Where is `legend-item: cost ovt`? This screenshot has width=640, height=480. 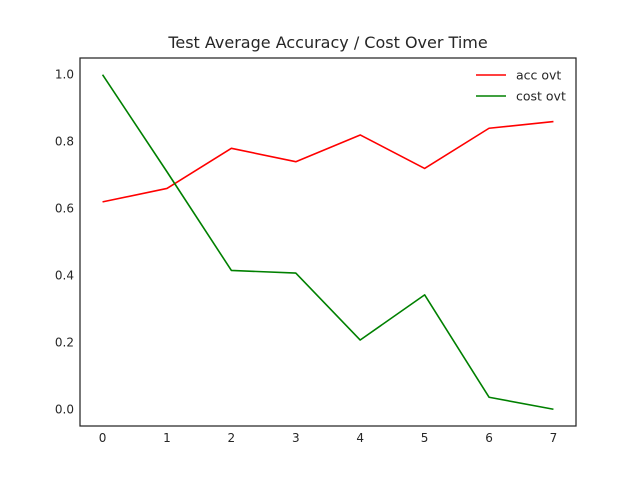
legend-item: cost ovt is located at coordinates (521, 96).